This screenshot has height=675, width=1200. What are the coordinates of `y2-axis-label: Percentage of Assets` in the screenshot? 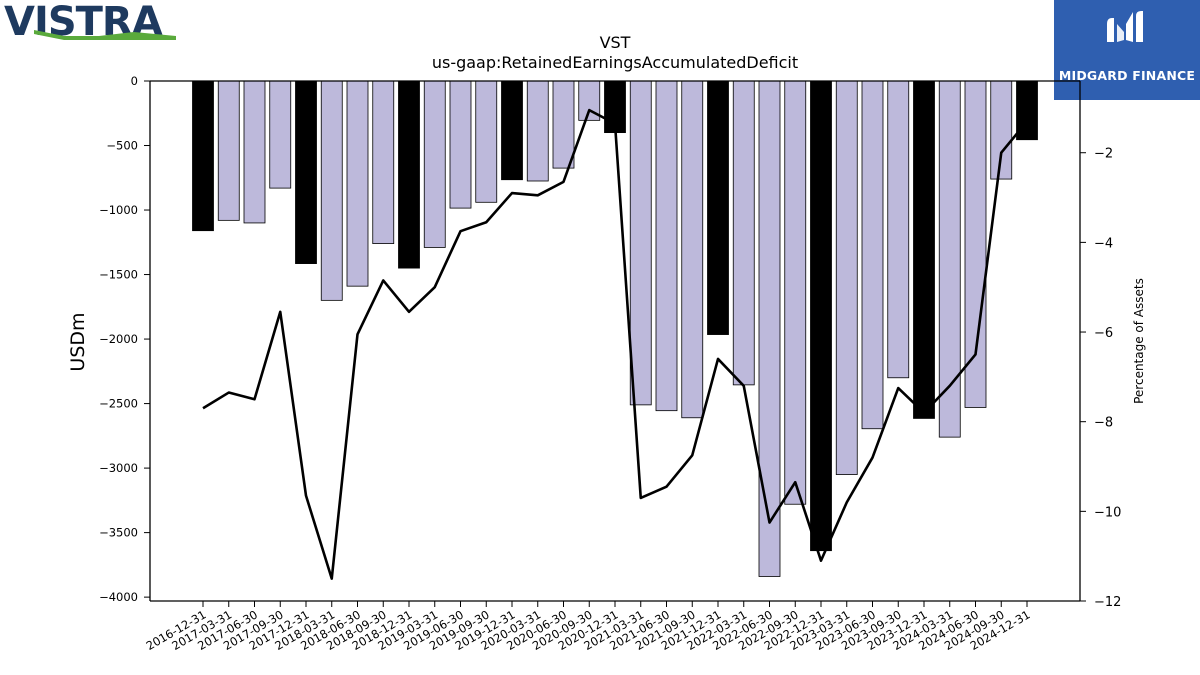 It's located at (1139, 341).